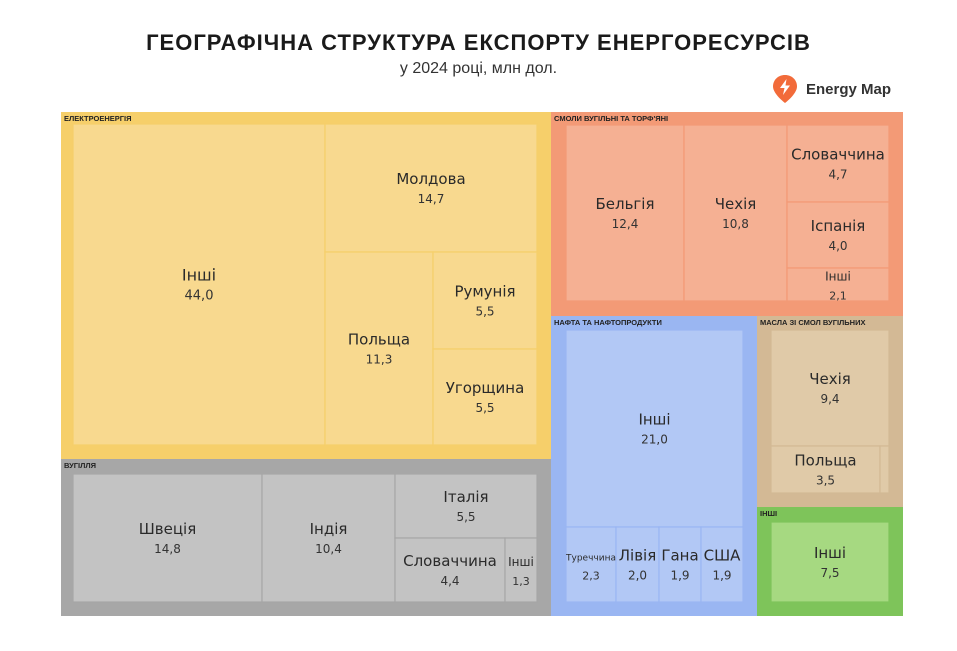 This screenshot has height=651, width=957. I want to click on category-label: СМОЛИ ВУГІЛЬНІ ТА ТОРФ'ЯНІ, so click(611, 118).